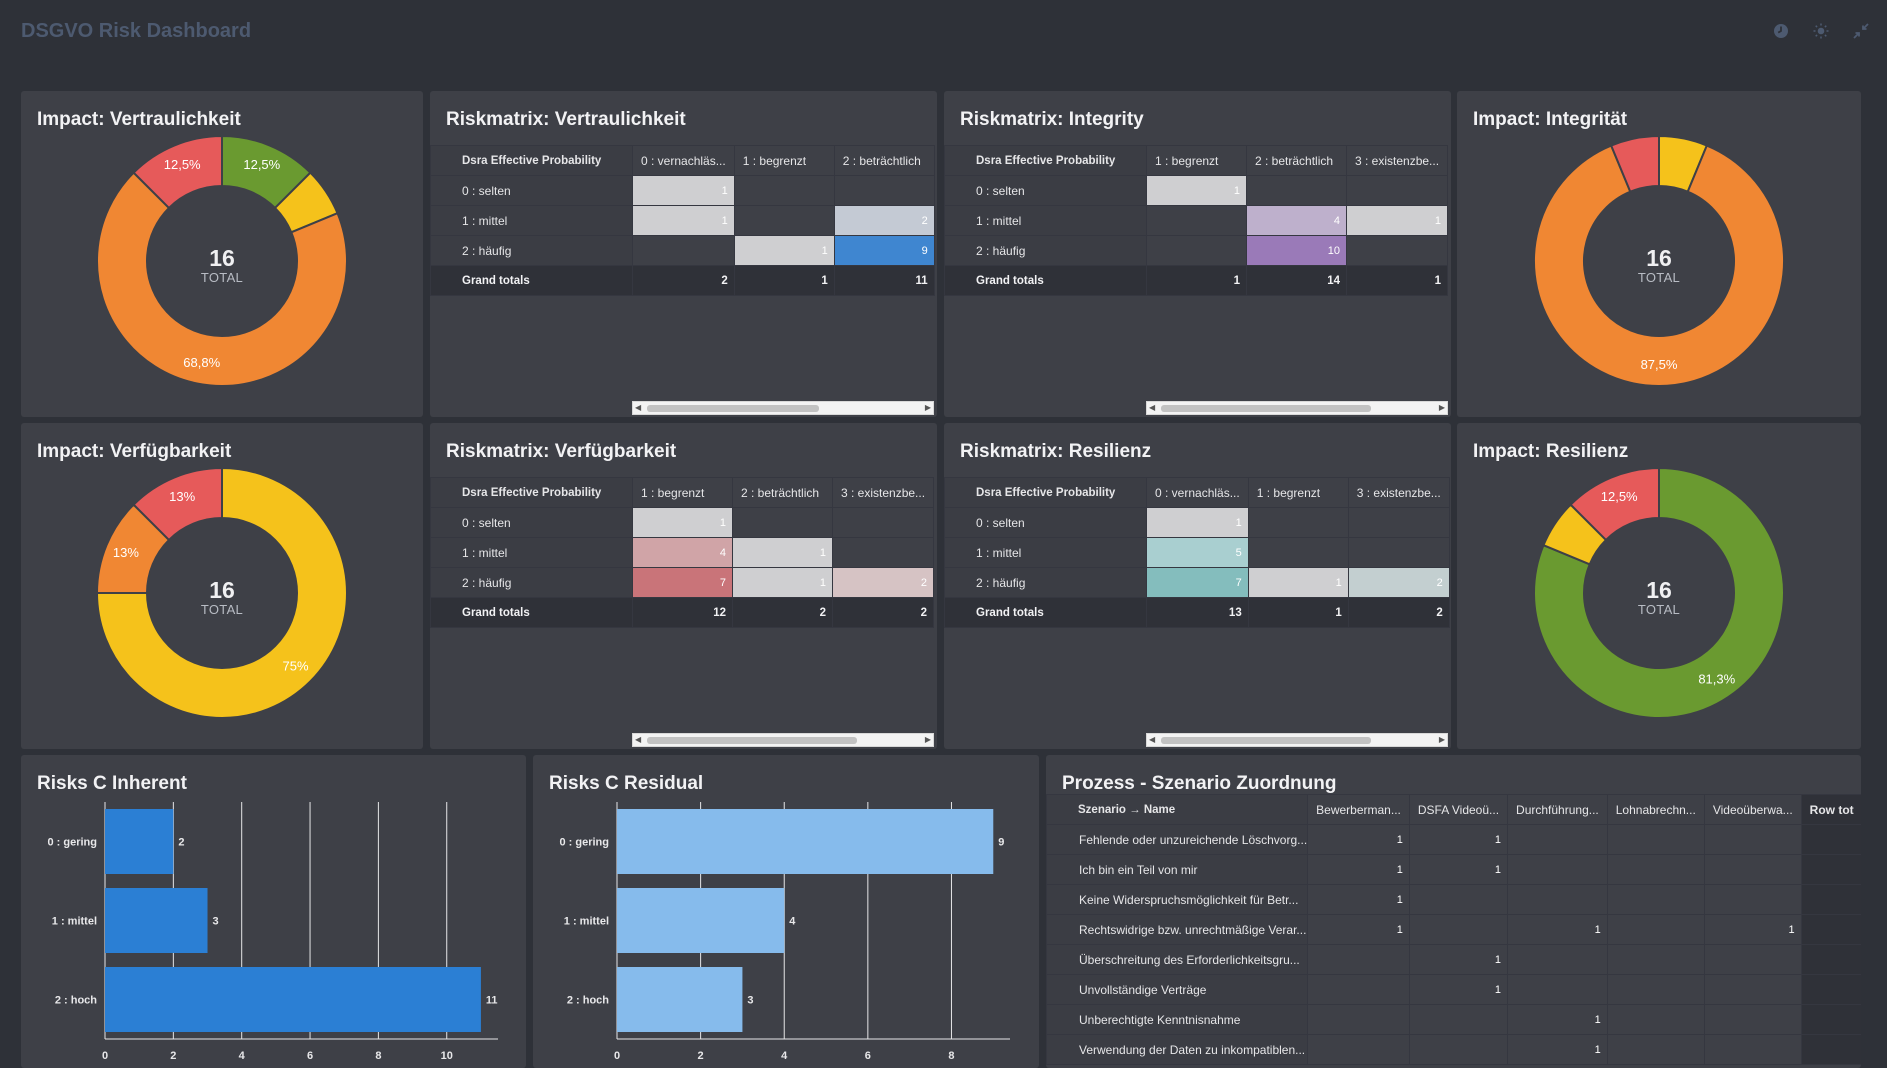 The width and height of the screenshot is (1887, 1068). Describe the element at coordinates (786, 911) in the screenshot. I see `bar-chart: 0 2 4 6 8 0 : gering 9 1 : mittel 4 2 : hoch 3` at that location.